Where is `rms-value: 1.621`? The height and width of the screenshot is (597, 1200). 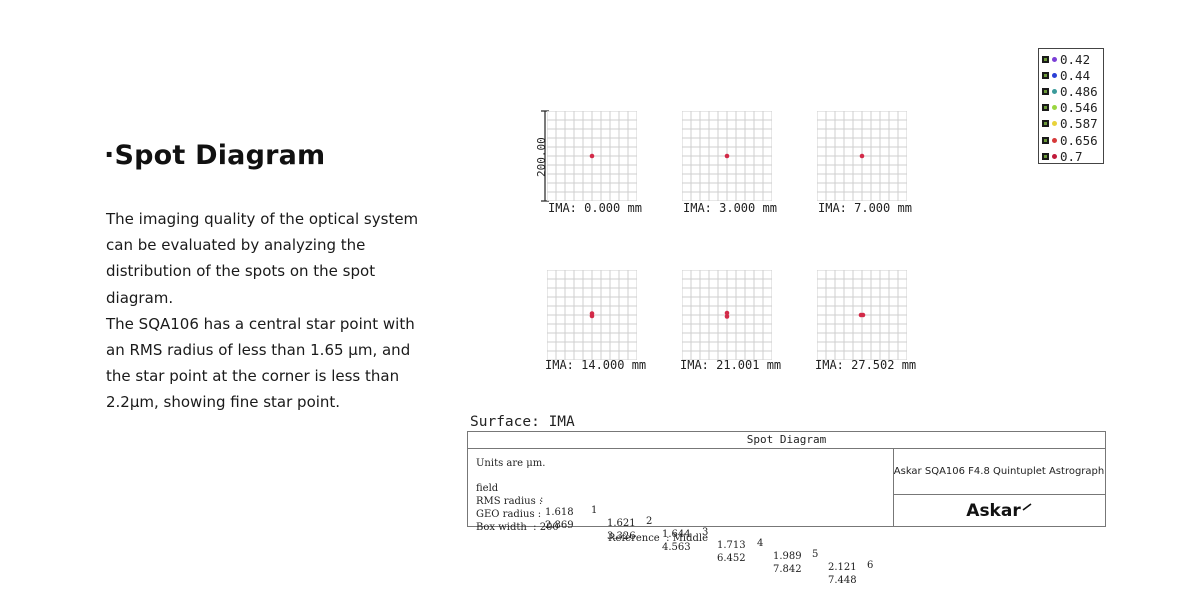 rms-value: 1.621 is located at coordinates (621, 523).